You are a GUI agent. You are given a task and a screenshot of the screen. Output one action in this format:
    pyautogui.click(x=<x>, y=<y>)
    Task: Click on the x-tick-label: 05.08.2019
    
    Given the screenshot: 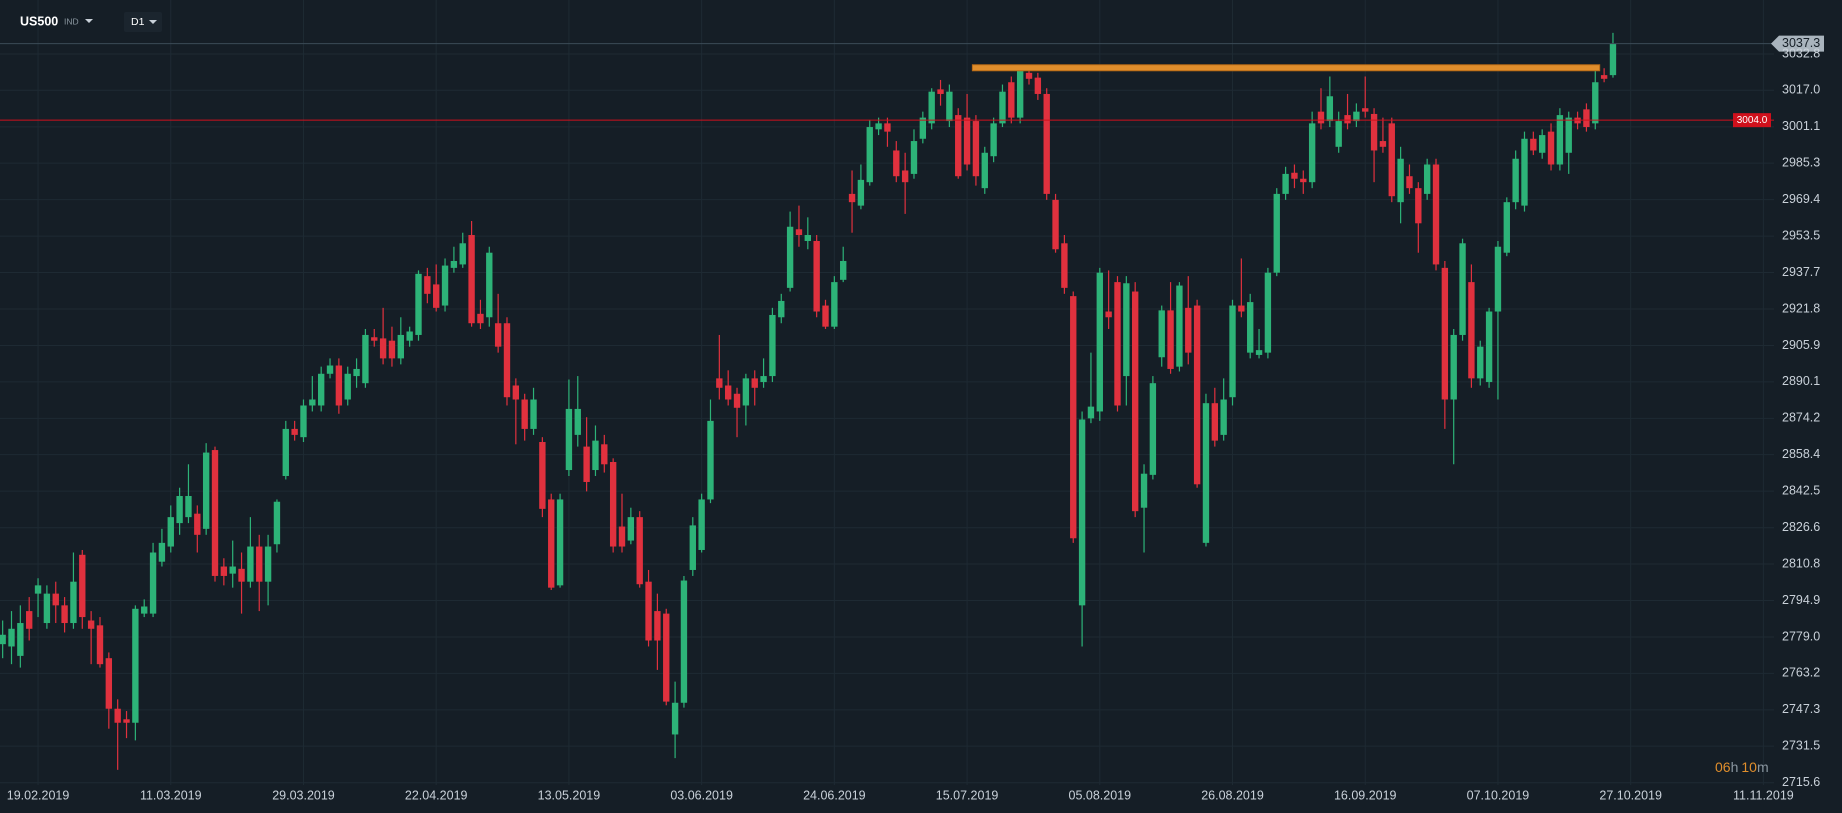 What is the action you would take?
    pyautogui.click(x=1100, y=795)
    